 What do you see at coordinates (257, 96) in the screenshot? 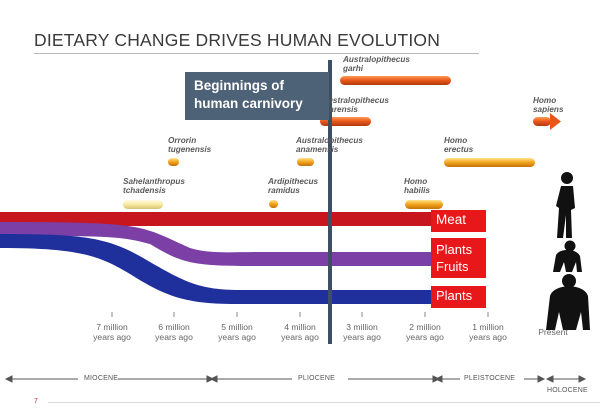
I see `carnivory-callout: Beginnings of human carnivory` at bounding box center [257, 96].